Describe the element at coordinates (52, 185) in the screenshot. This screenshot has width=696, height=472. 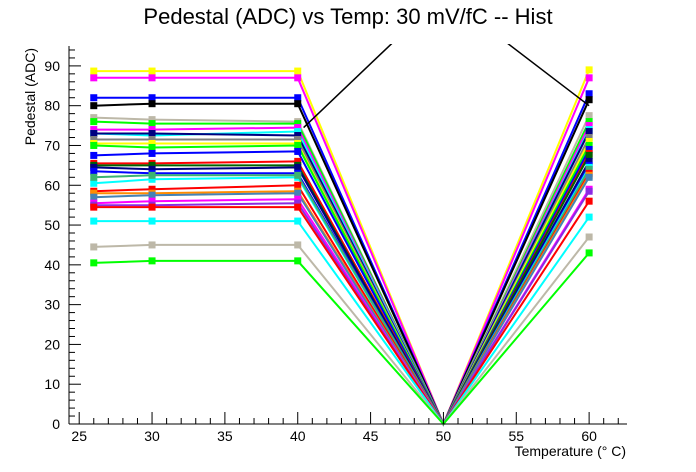
I see `y-tick-label: 60` at that location.